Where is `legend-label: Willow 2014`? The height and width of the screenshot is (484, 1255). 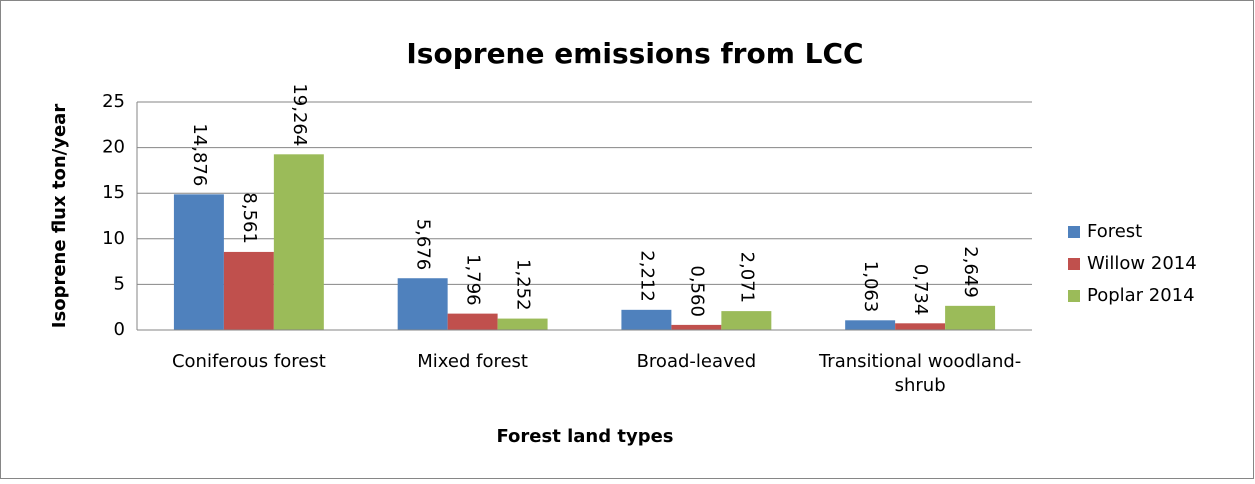
legend-label: Willow 2014 is located at coordinates (1142, 263).